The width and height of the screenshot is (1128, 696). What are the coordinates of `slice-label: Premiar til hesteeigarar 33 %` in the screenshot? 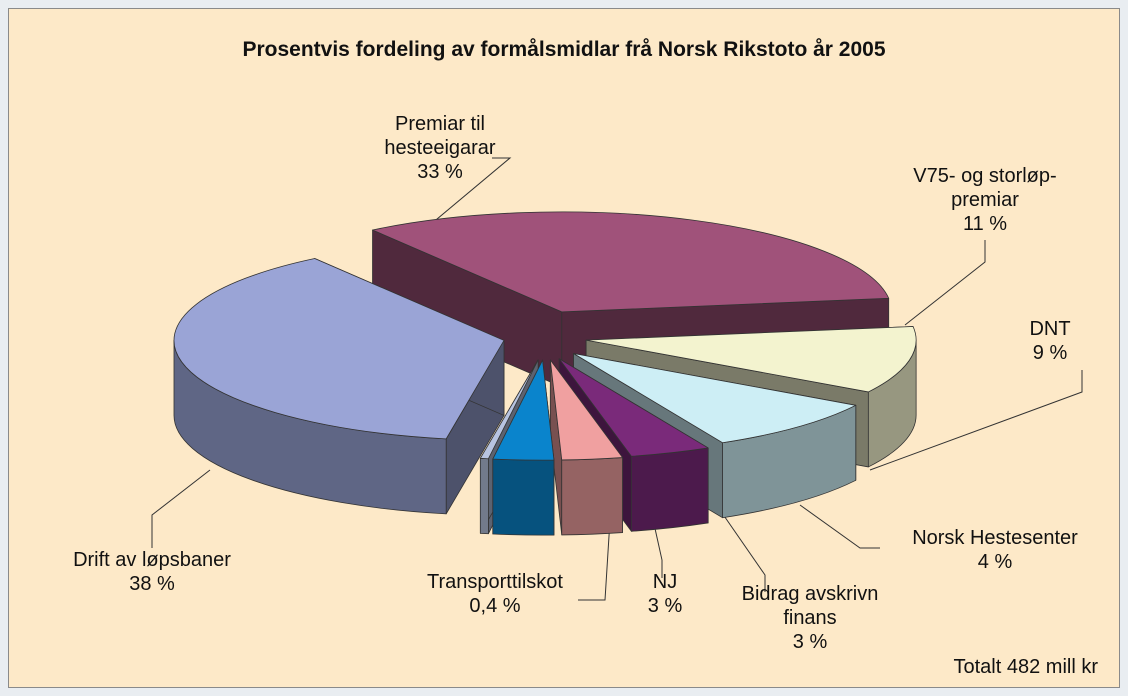 It's located at (440, 148).